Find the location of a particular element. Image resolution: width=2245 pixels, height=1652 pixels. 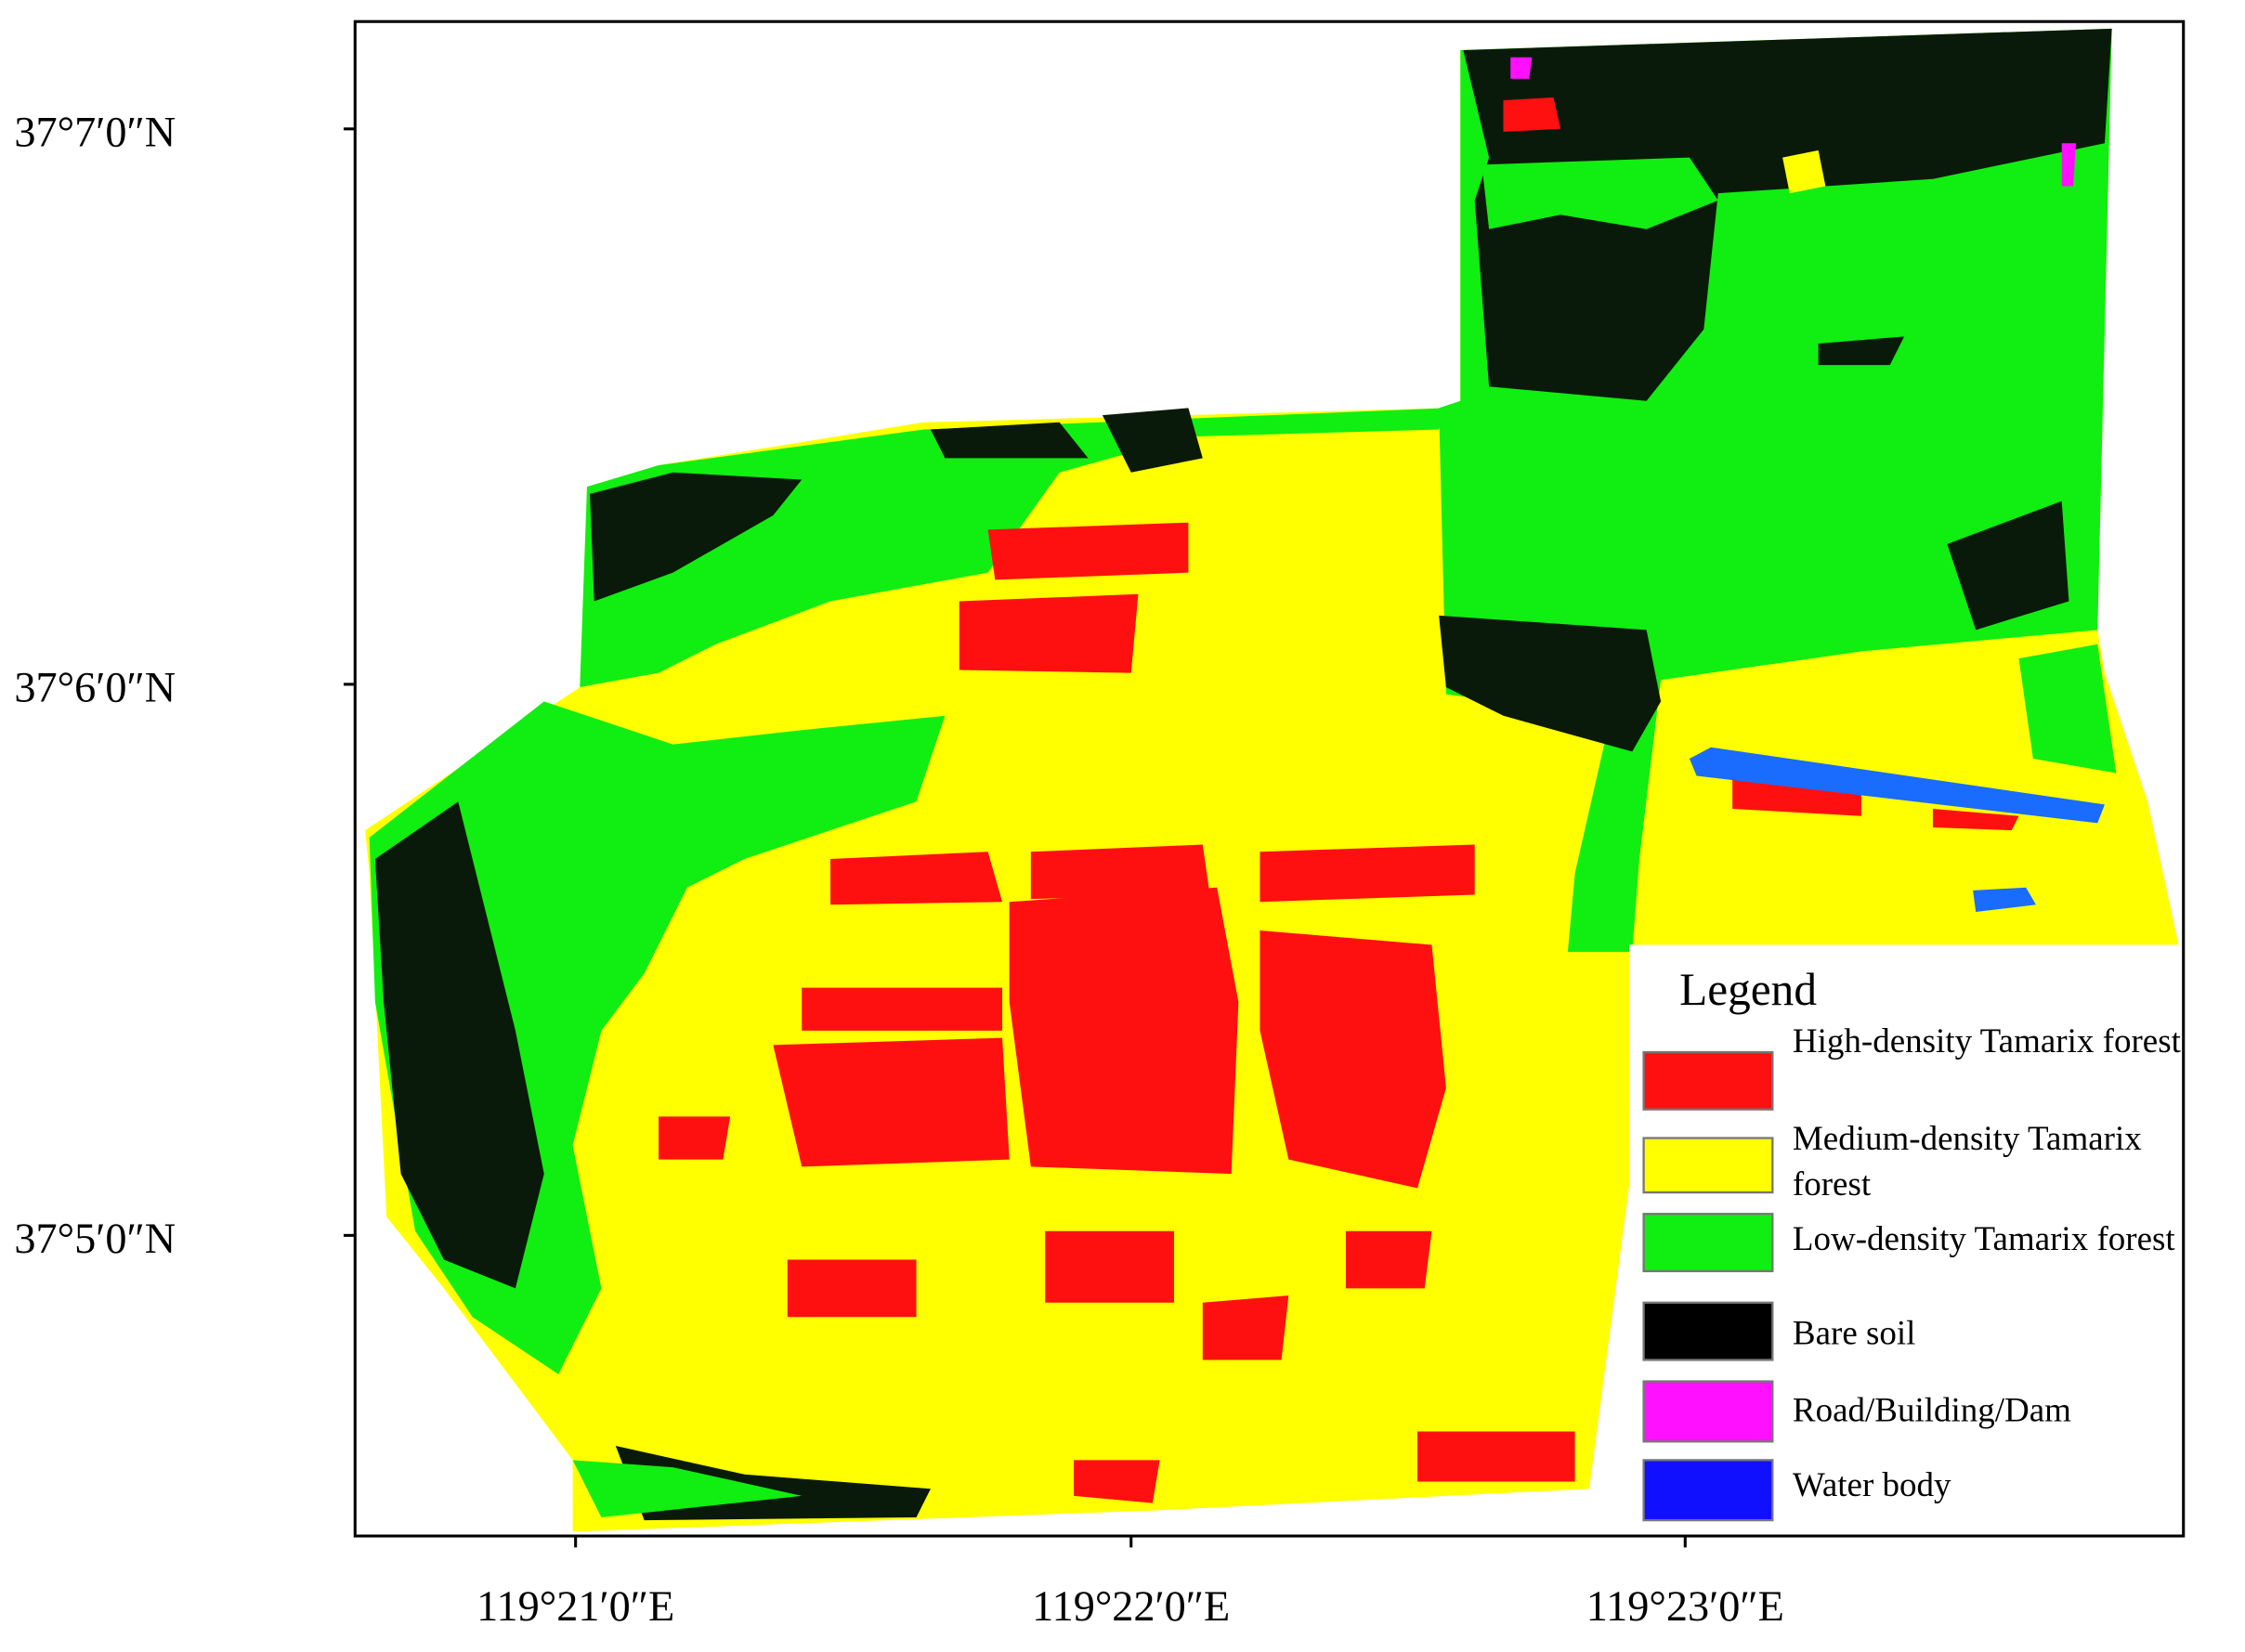

lon-label: 119°23′0″E is located at coordinates (1685, 1607).